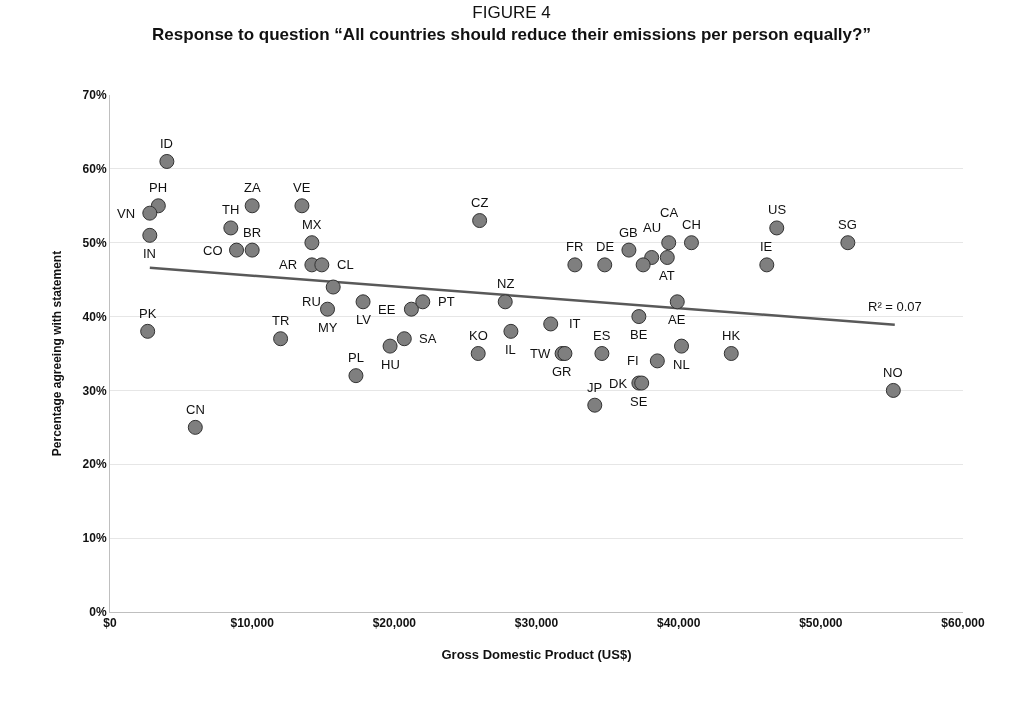  I want to click on x-axis-title: Gross Domestic Product (US$), so click(536, 654).